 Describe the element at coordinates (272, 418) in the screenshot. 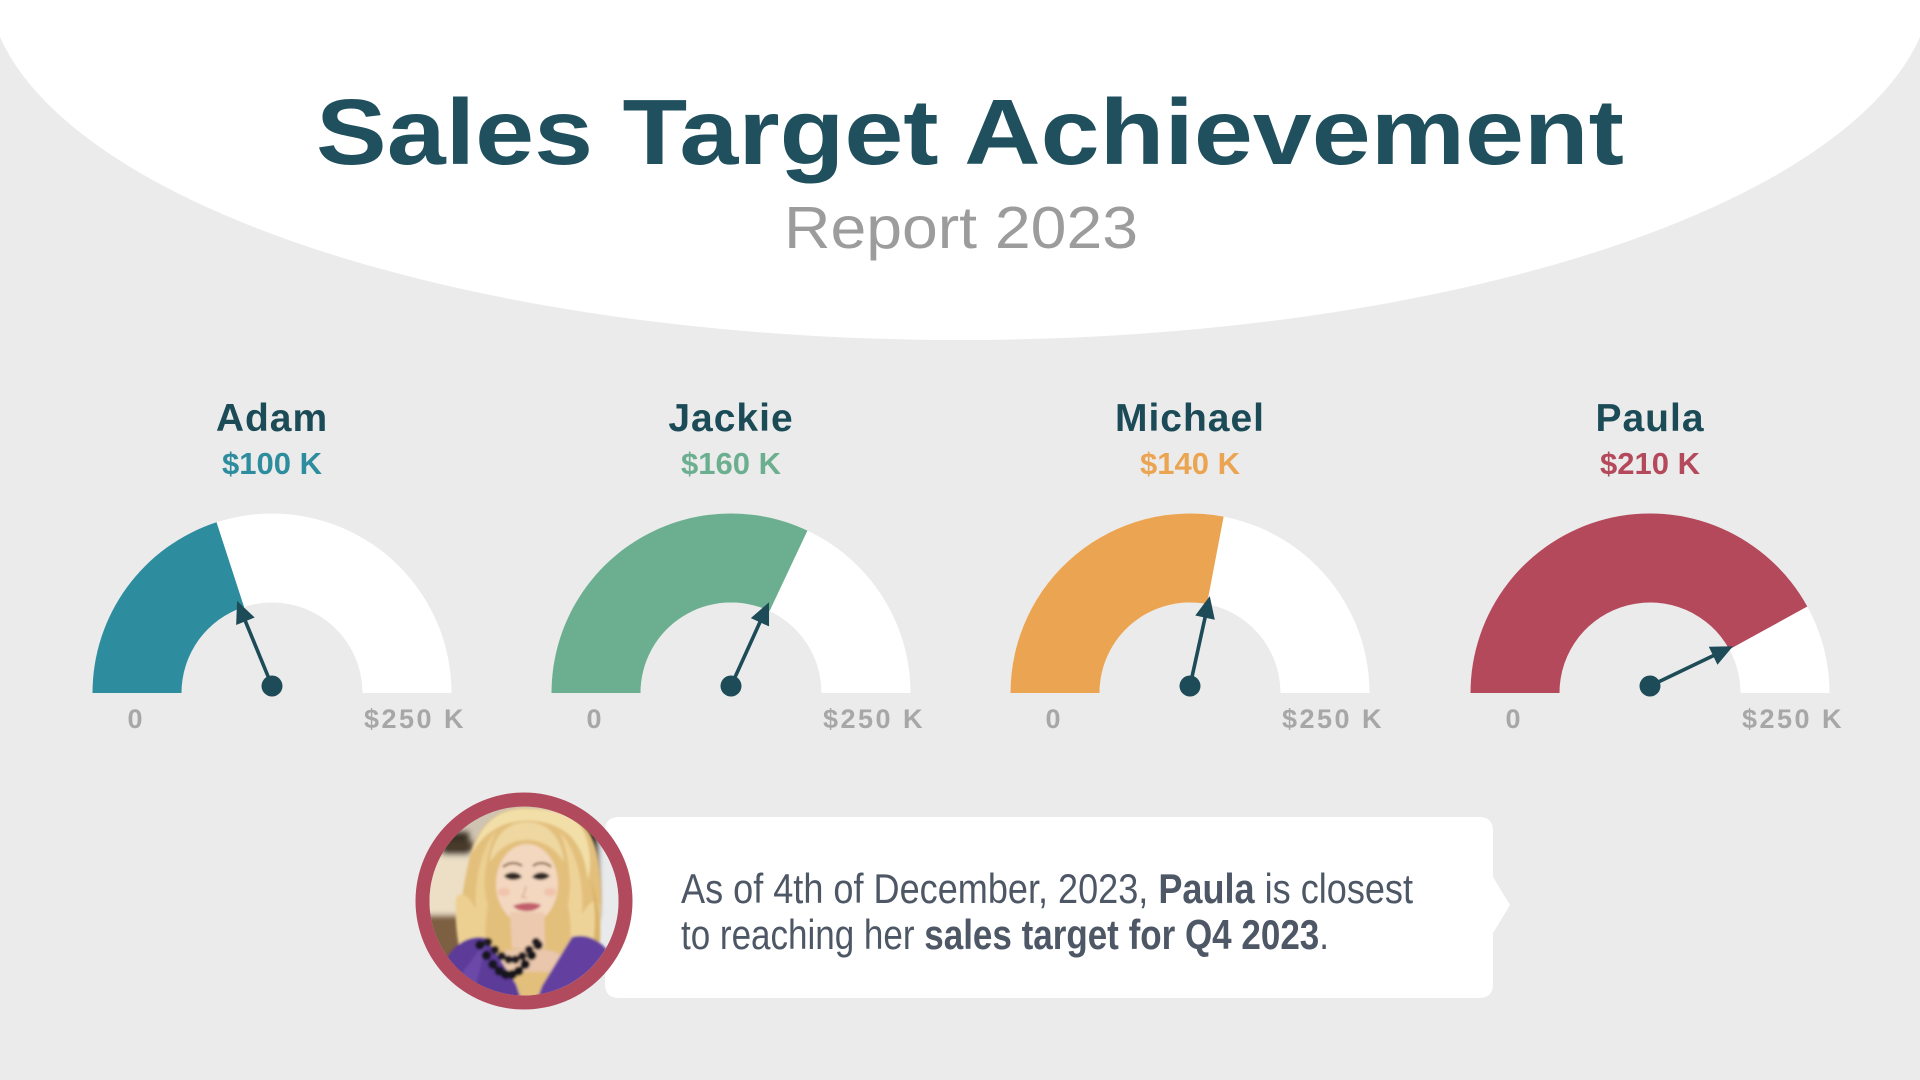

I see `svg-text: Adam` at that location.